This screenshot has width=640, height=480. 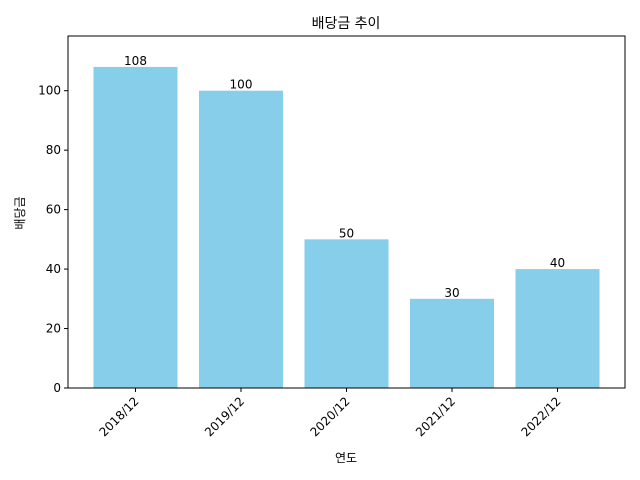 What do you see at coordinates (53, 269) in the screenshot?
I see `y-tick-label: 40` at bounding box center [53, 269].